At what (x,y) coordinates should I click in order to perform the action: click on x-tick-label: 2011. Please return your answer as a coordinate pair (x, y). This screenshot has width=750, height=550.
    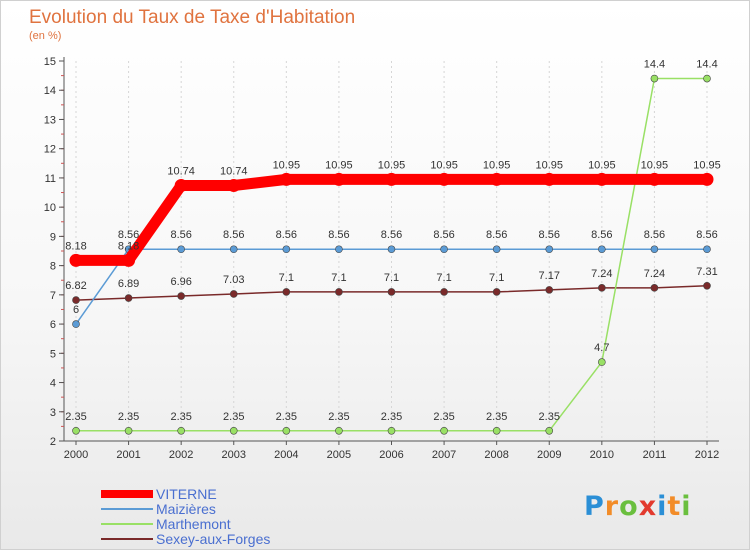
    Looking at the image, I should click on (655, 455).